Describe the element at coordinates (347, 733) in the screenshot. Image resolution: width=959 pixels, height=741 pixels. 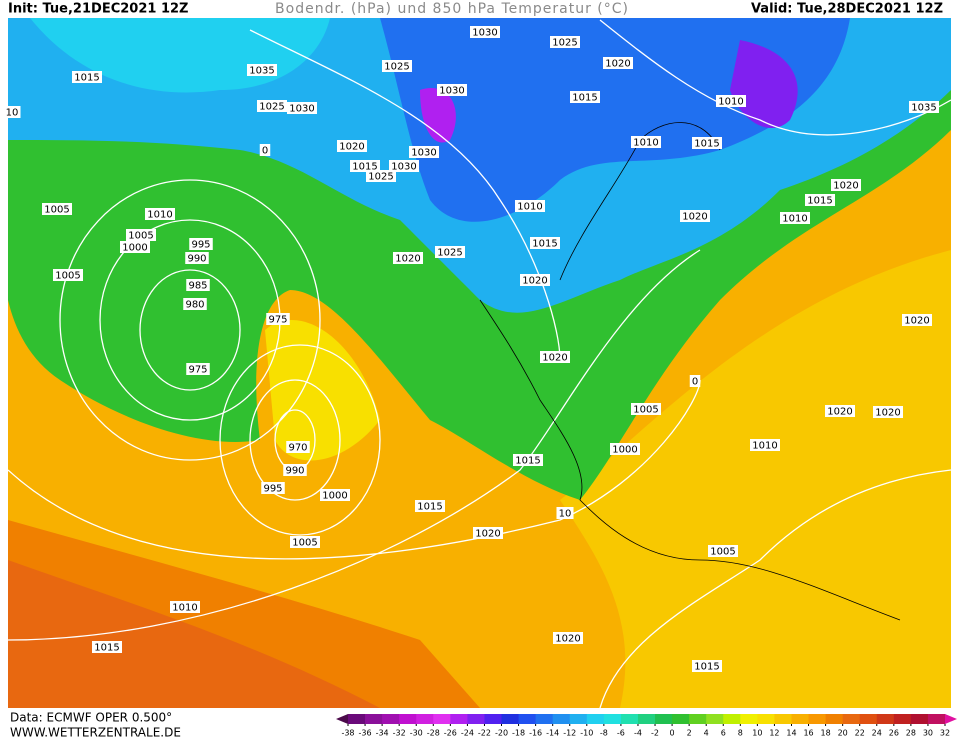
I see `scale-tick-label: -38` at that location.